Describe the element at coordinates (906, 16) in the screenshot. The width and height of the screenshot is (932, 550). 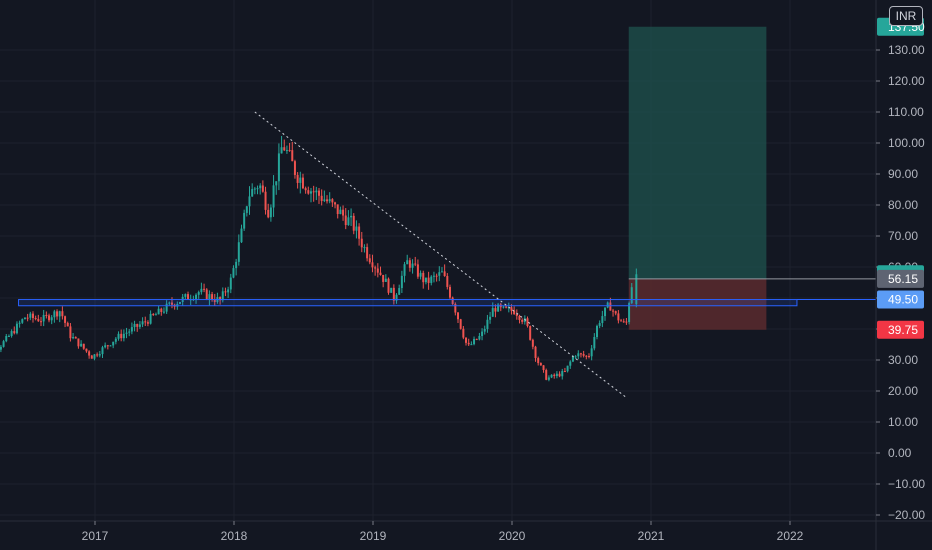
I see `currency-button: INR` at that location.